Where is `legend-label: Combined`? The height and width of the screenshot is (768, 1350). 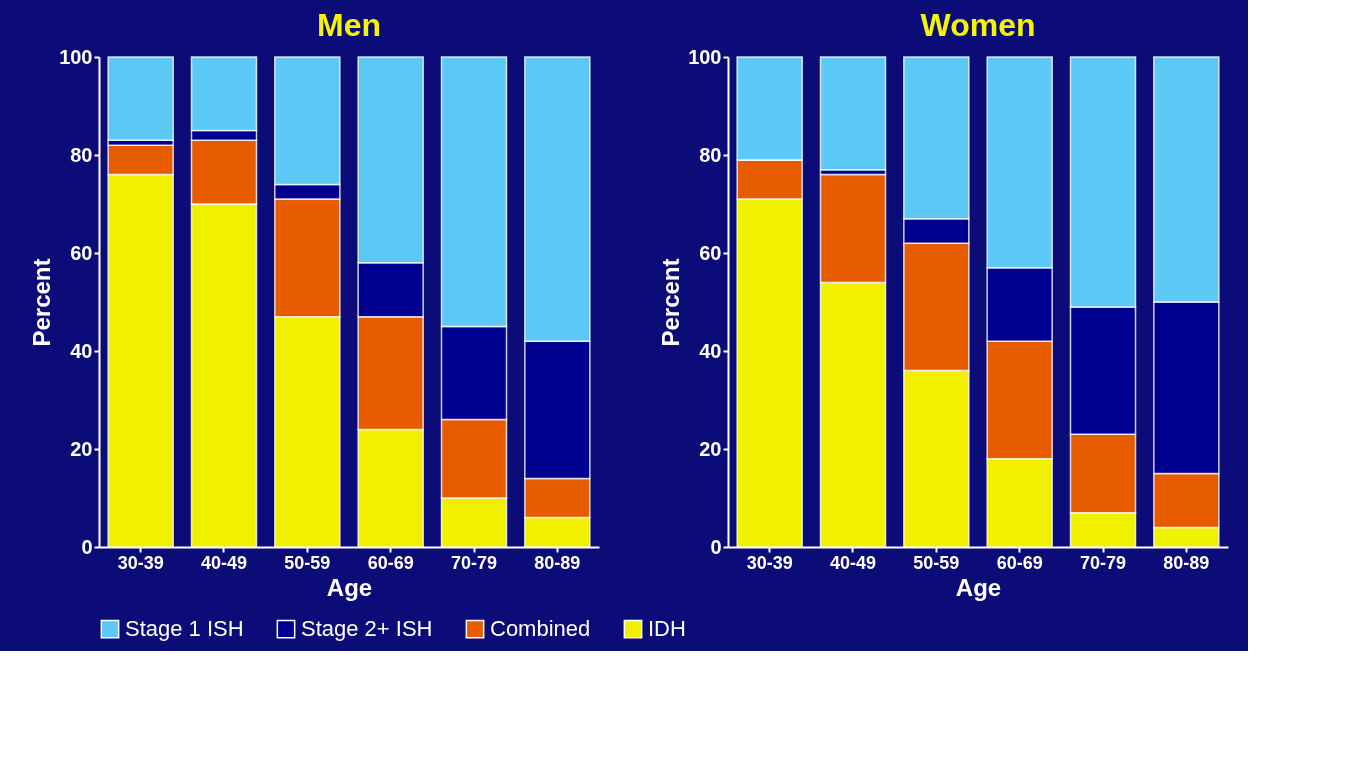
legend-label: Combined is located at coordinates (540, 629).